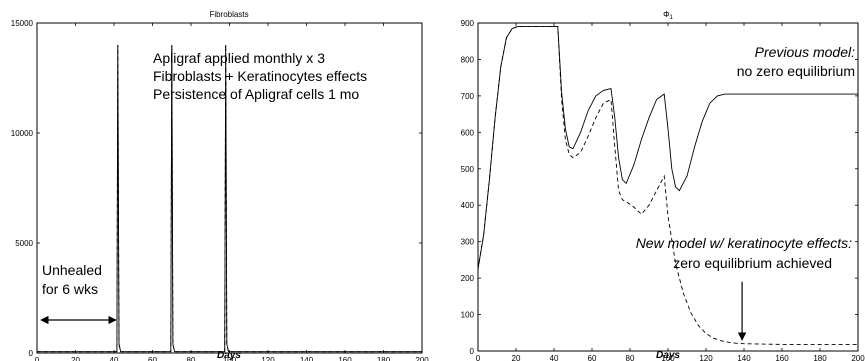 Image resolution: width=865 pixels, height=361 pixels. I want to click on annotation-line-3: Persistence of Apligraf cells 1 mo, so click(256, 94).